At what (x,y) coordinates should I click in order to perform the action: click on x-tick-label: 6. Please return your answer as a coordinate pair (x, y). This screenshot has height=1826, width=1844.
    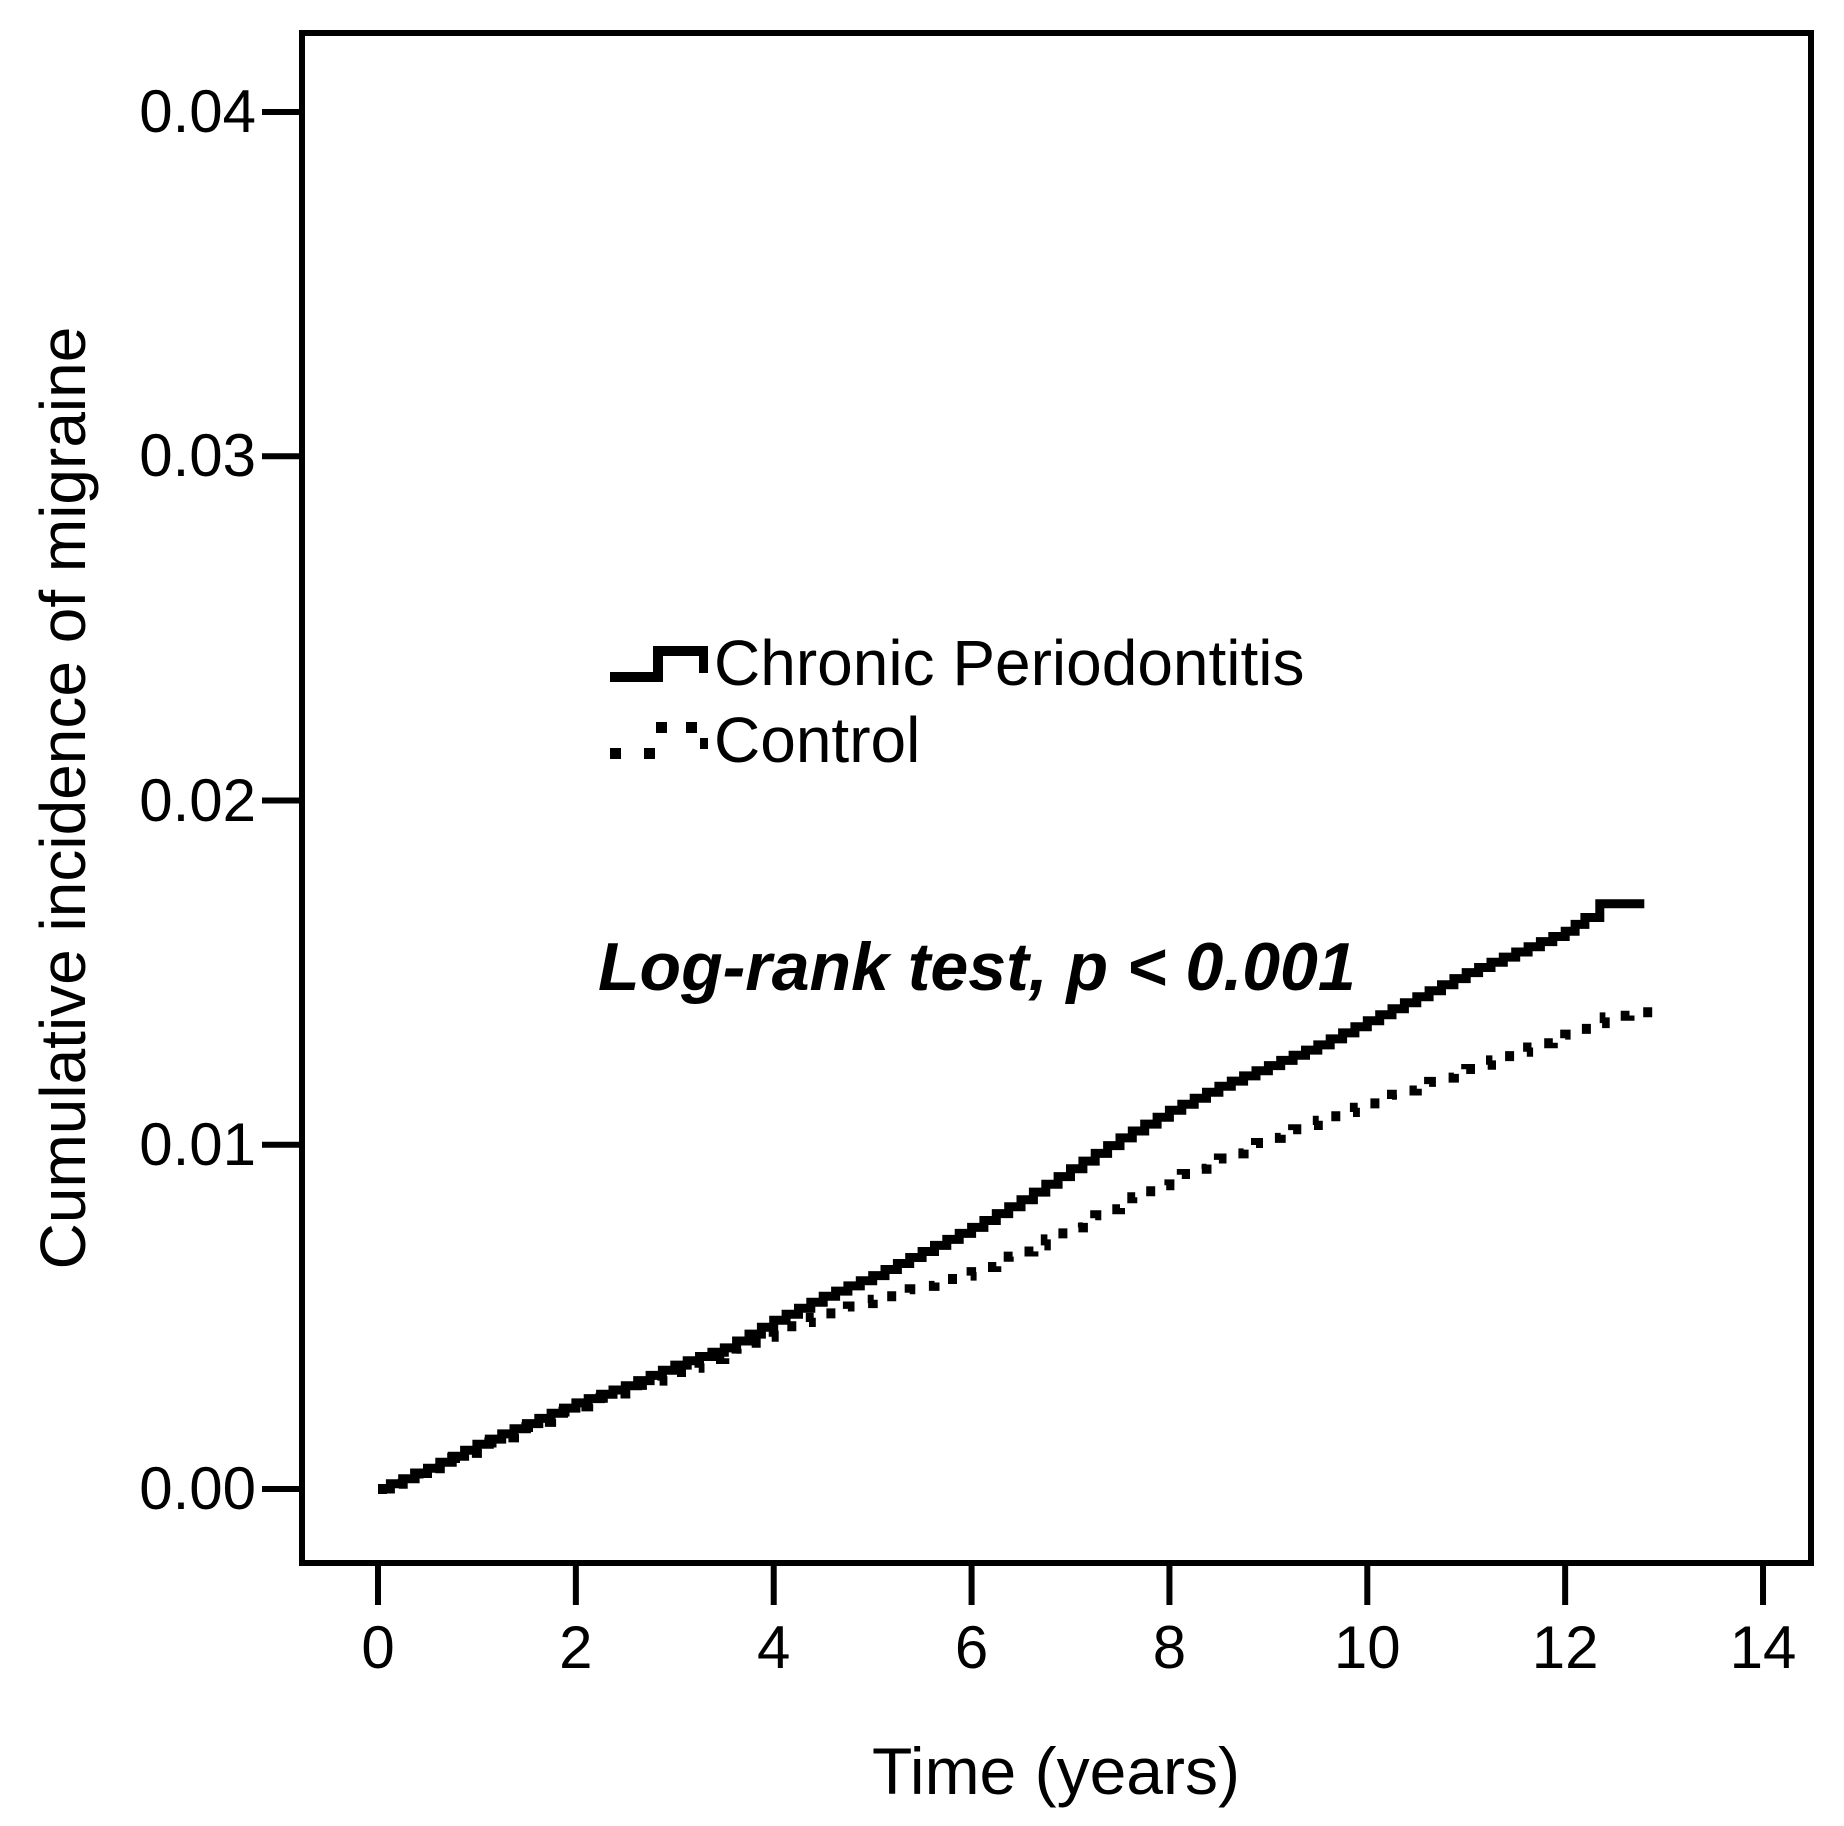
    Looking at the image, I should click on (971, 1647).